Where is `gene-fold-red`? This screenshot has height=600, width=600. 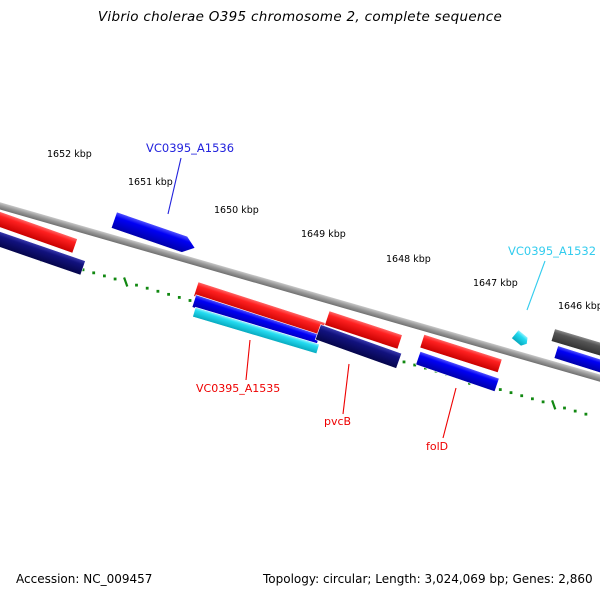
gene-fold-red is located at coordinates (461, 353).